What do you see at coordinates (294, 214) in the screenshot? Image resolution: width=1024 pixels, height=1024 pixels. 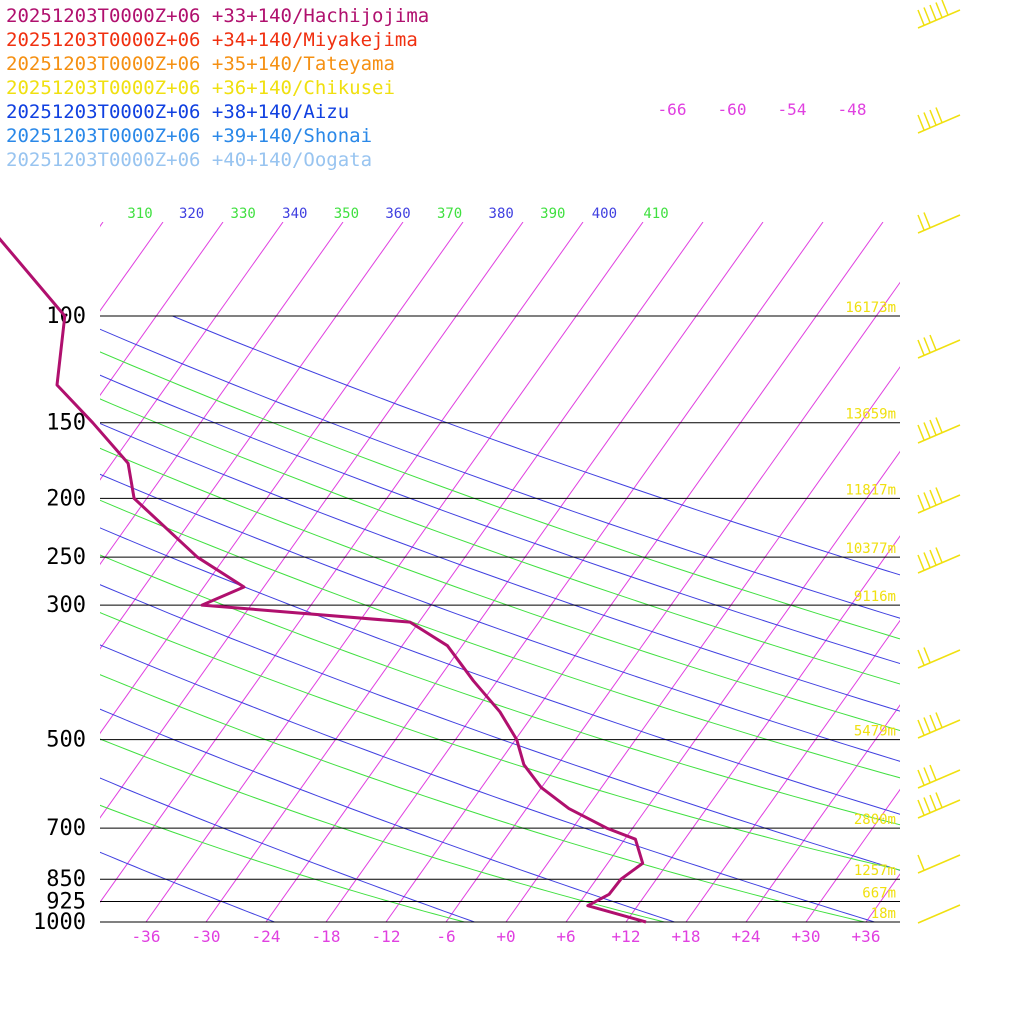 I see `theta-label: 340` at bounding box center [294, 214].